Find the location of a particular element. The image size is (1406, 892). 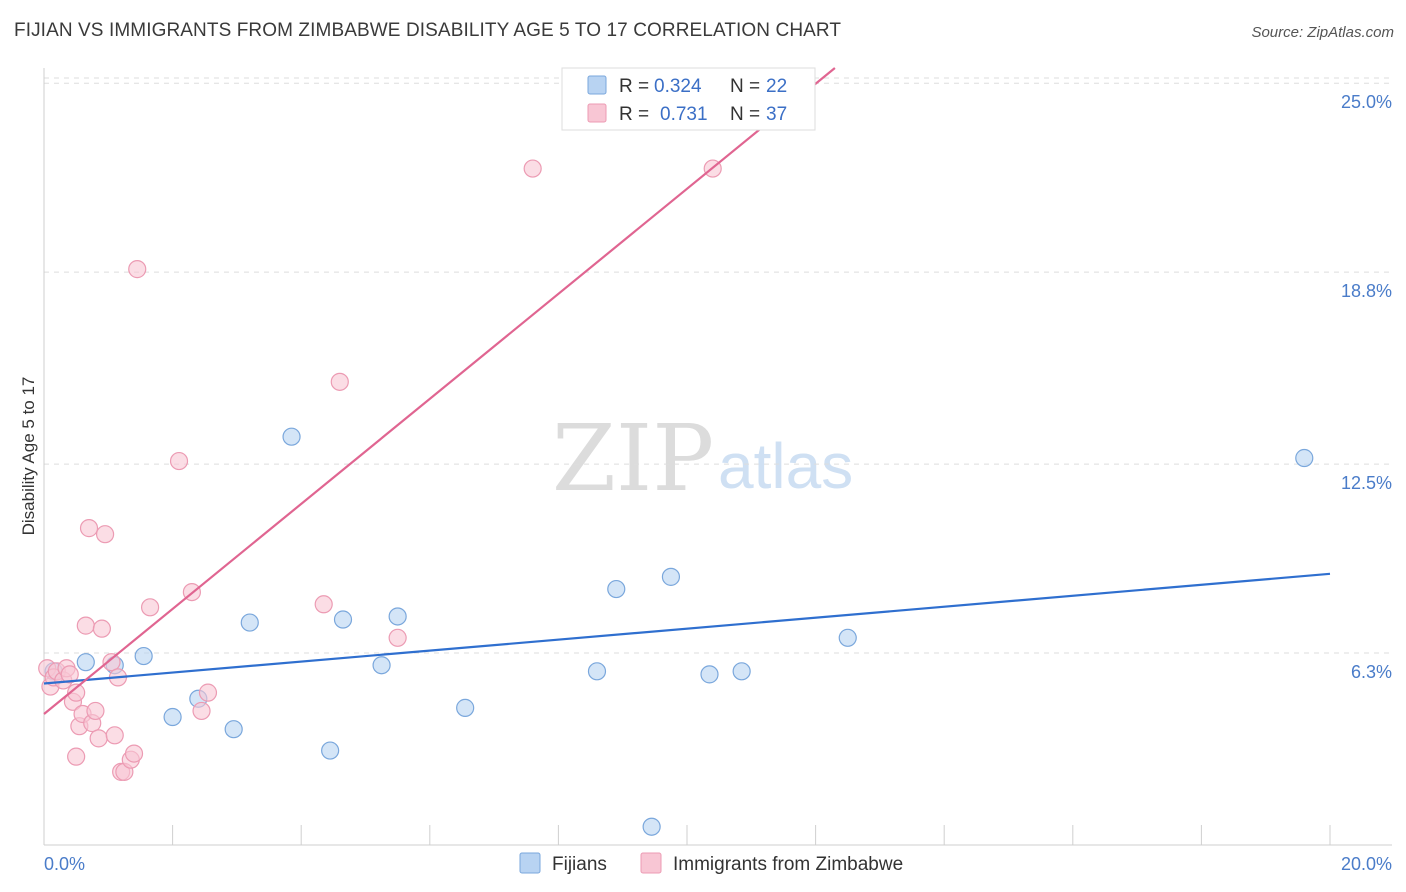

watermark-atlas: atlas is located at coordinates (785, 466).